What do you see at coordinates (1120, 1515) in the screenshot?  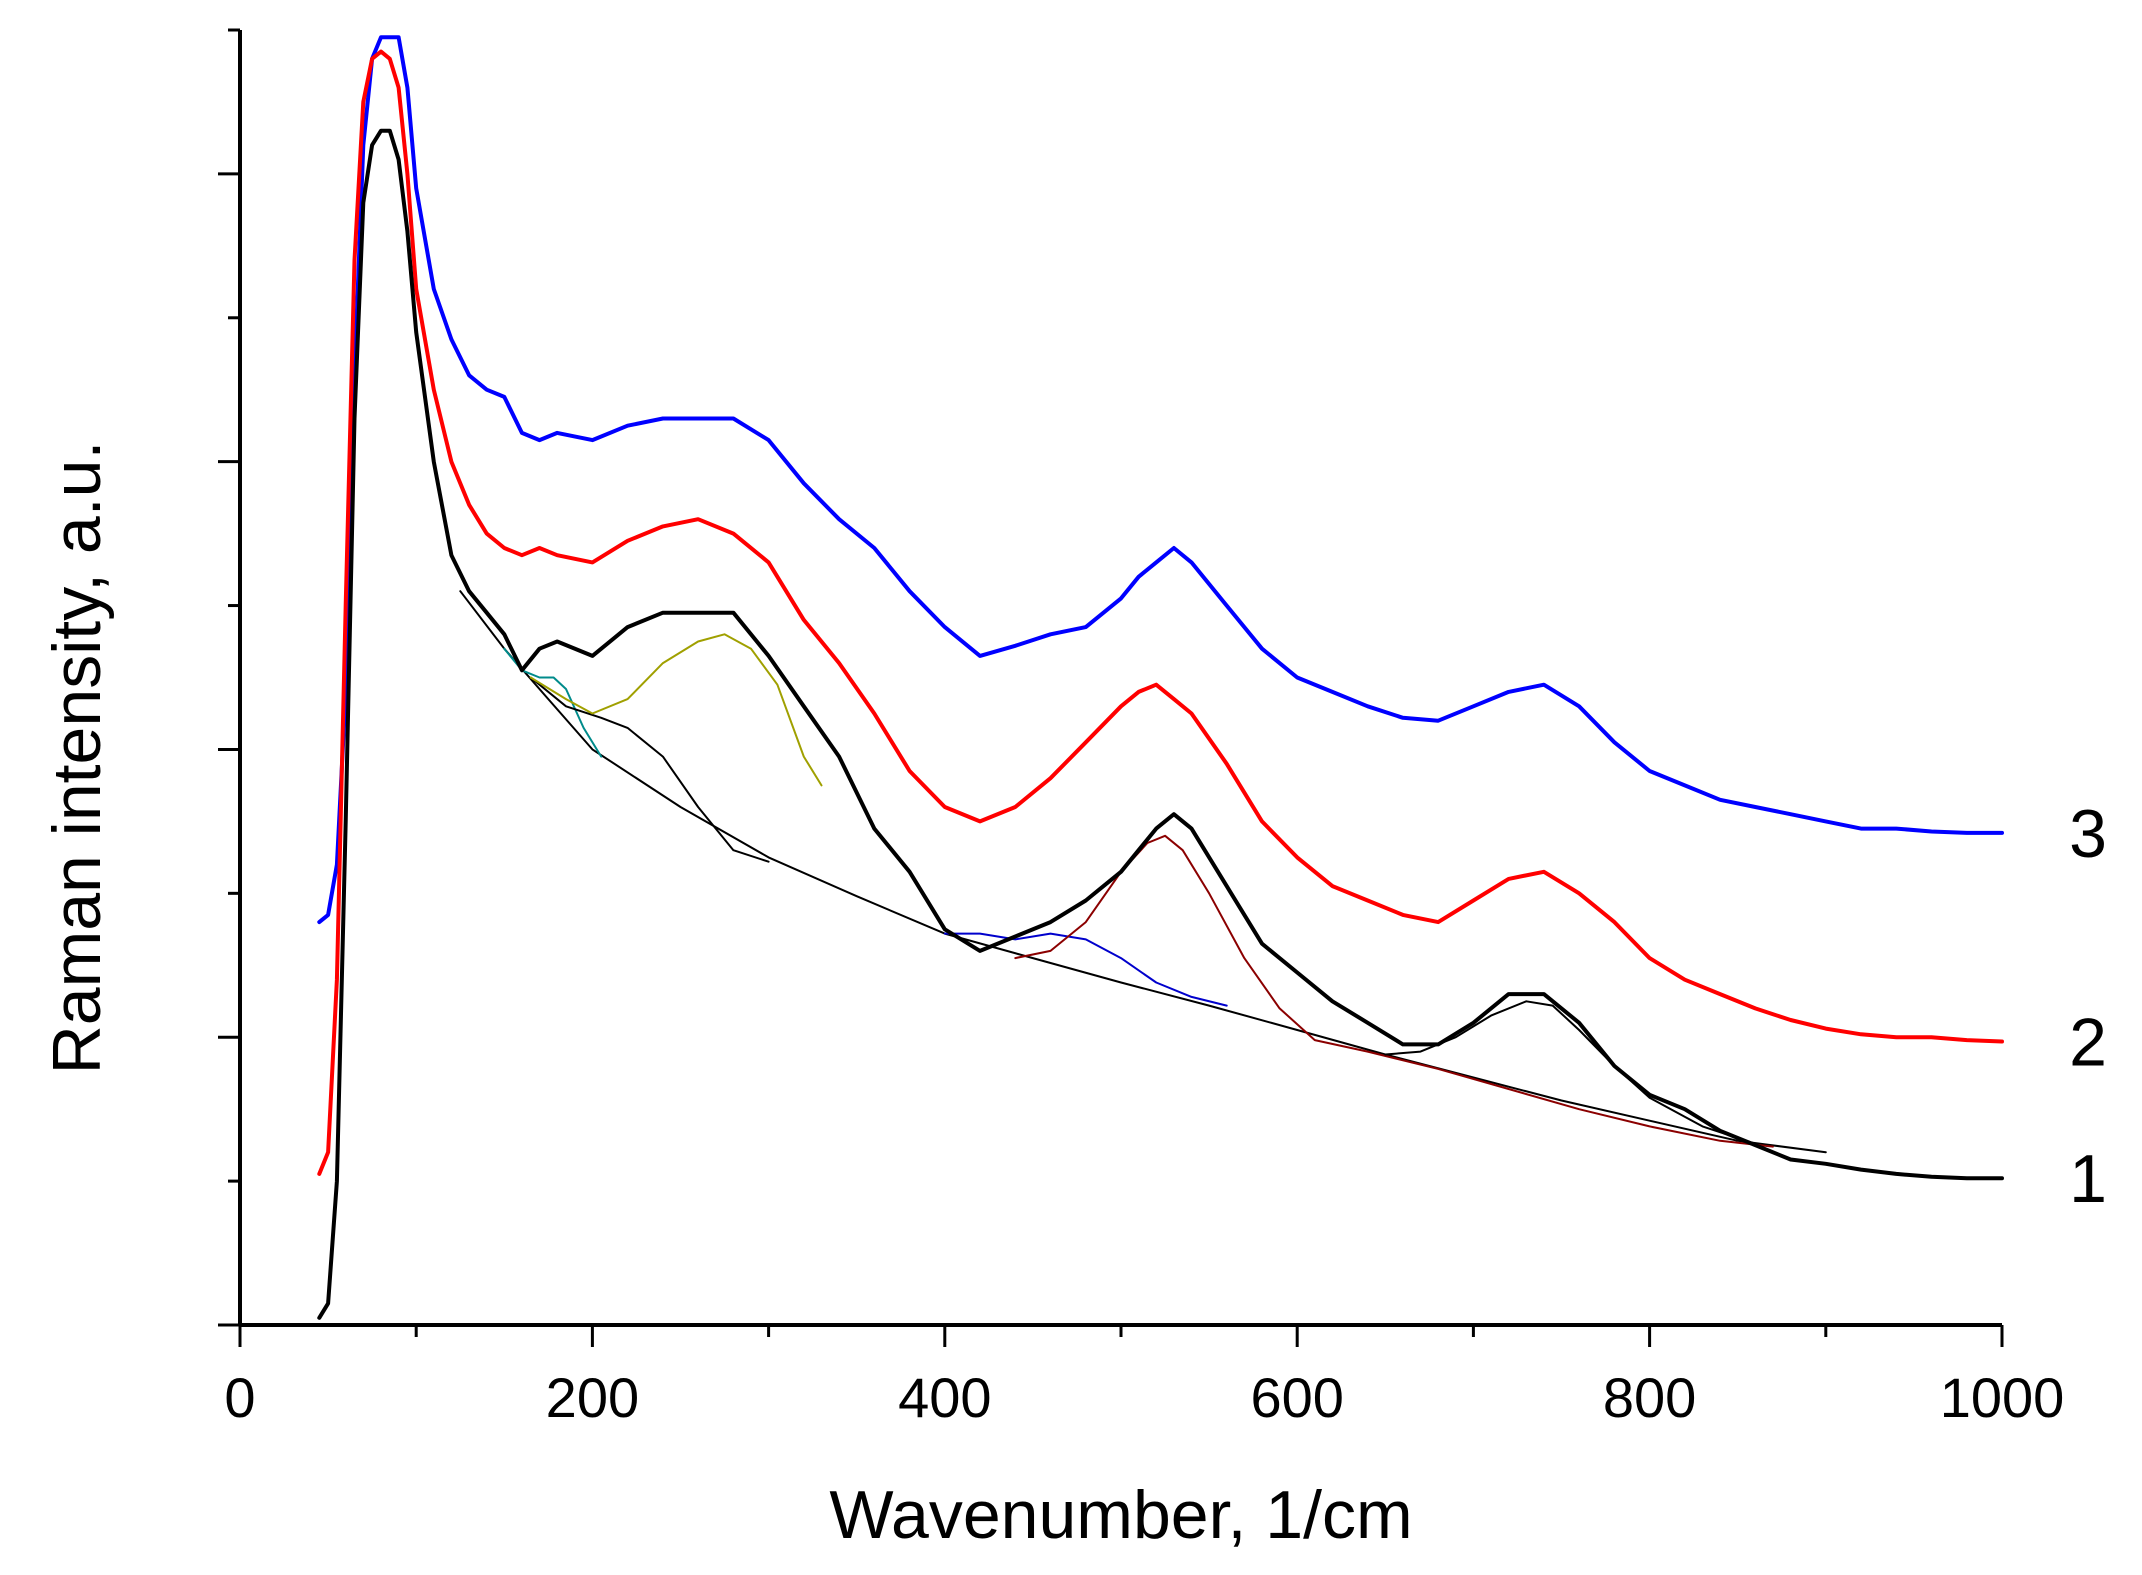 I see `x-axis-title: Wavenumber, 1/cm` at bounding box center [1120, 1515].